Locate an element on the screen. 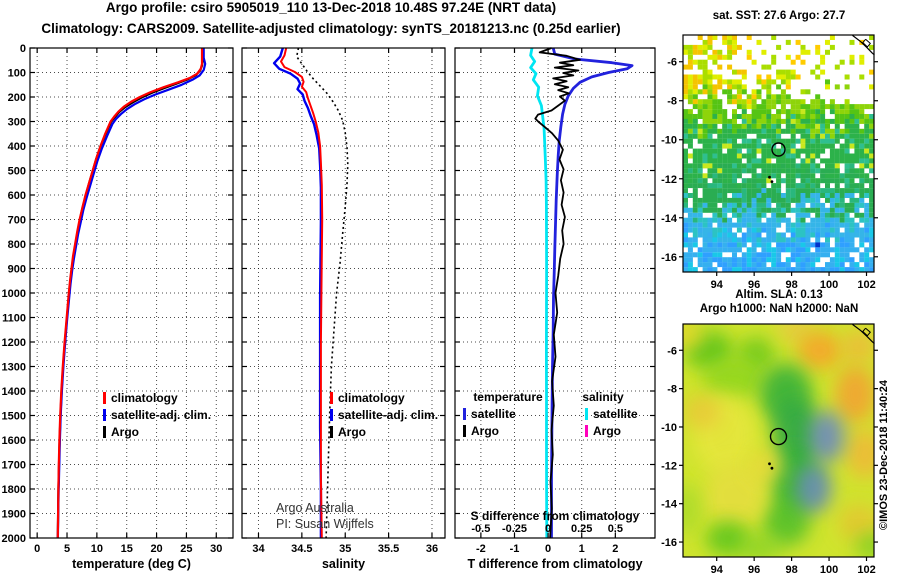 The image size is (900, 580). legend-item-s-satellite: satellite is located at coordinates (611, 413).